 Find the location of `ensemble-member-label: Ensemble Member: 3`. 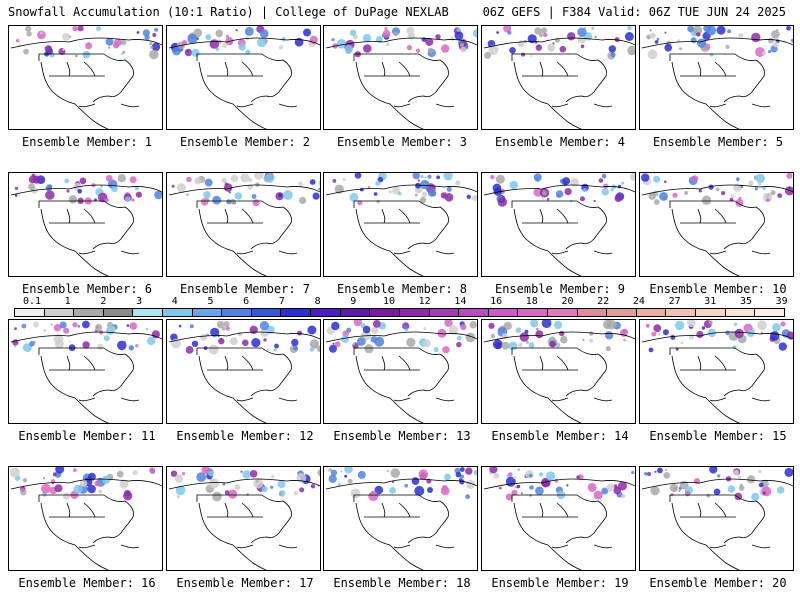

ensemble-member-label: Ensemble Member: 3 is located at coordinates (402, 142).